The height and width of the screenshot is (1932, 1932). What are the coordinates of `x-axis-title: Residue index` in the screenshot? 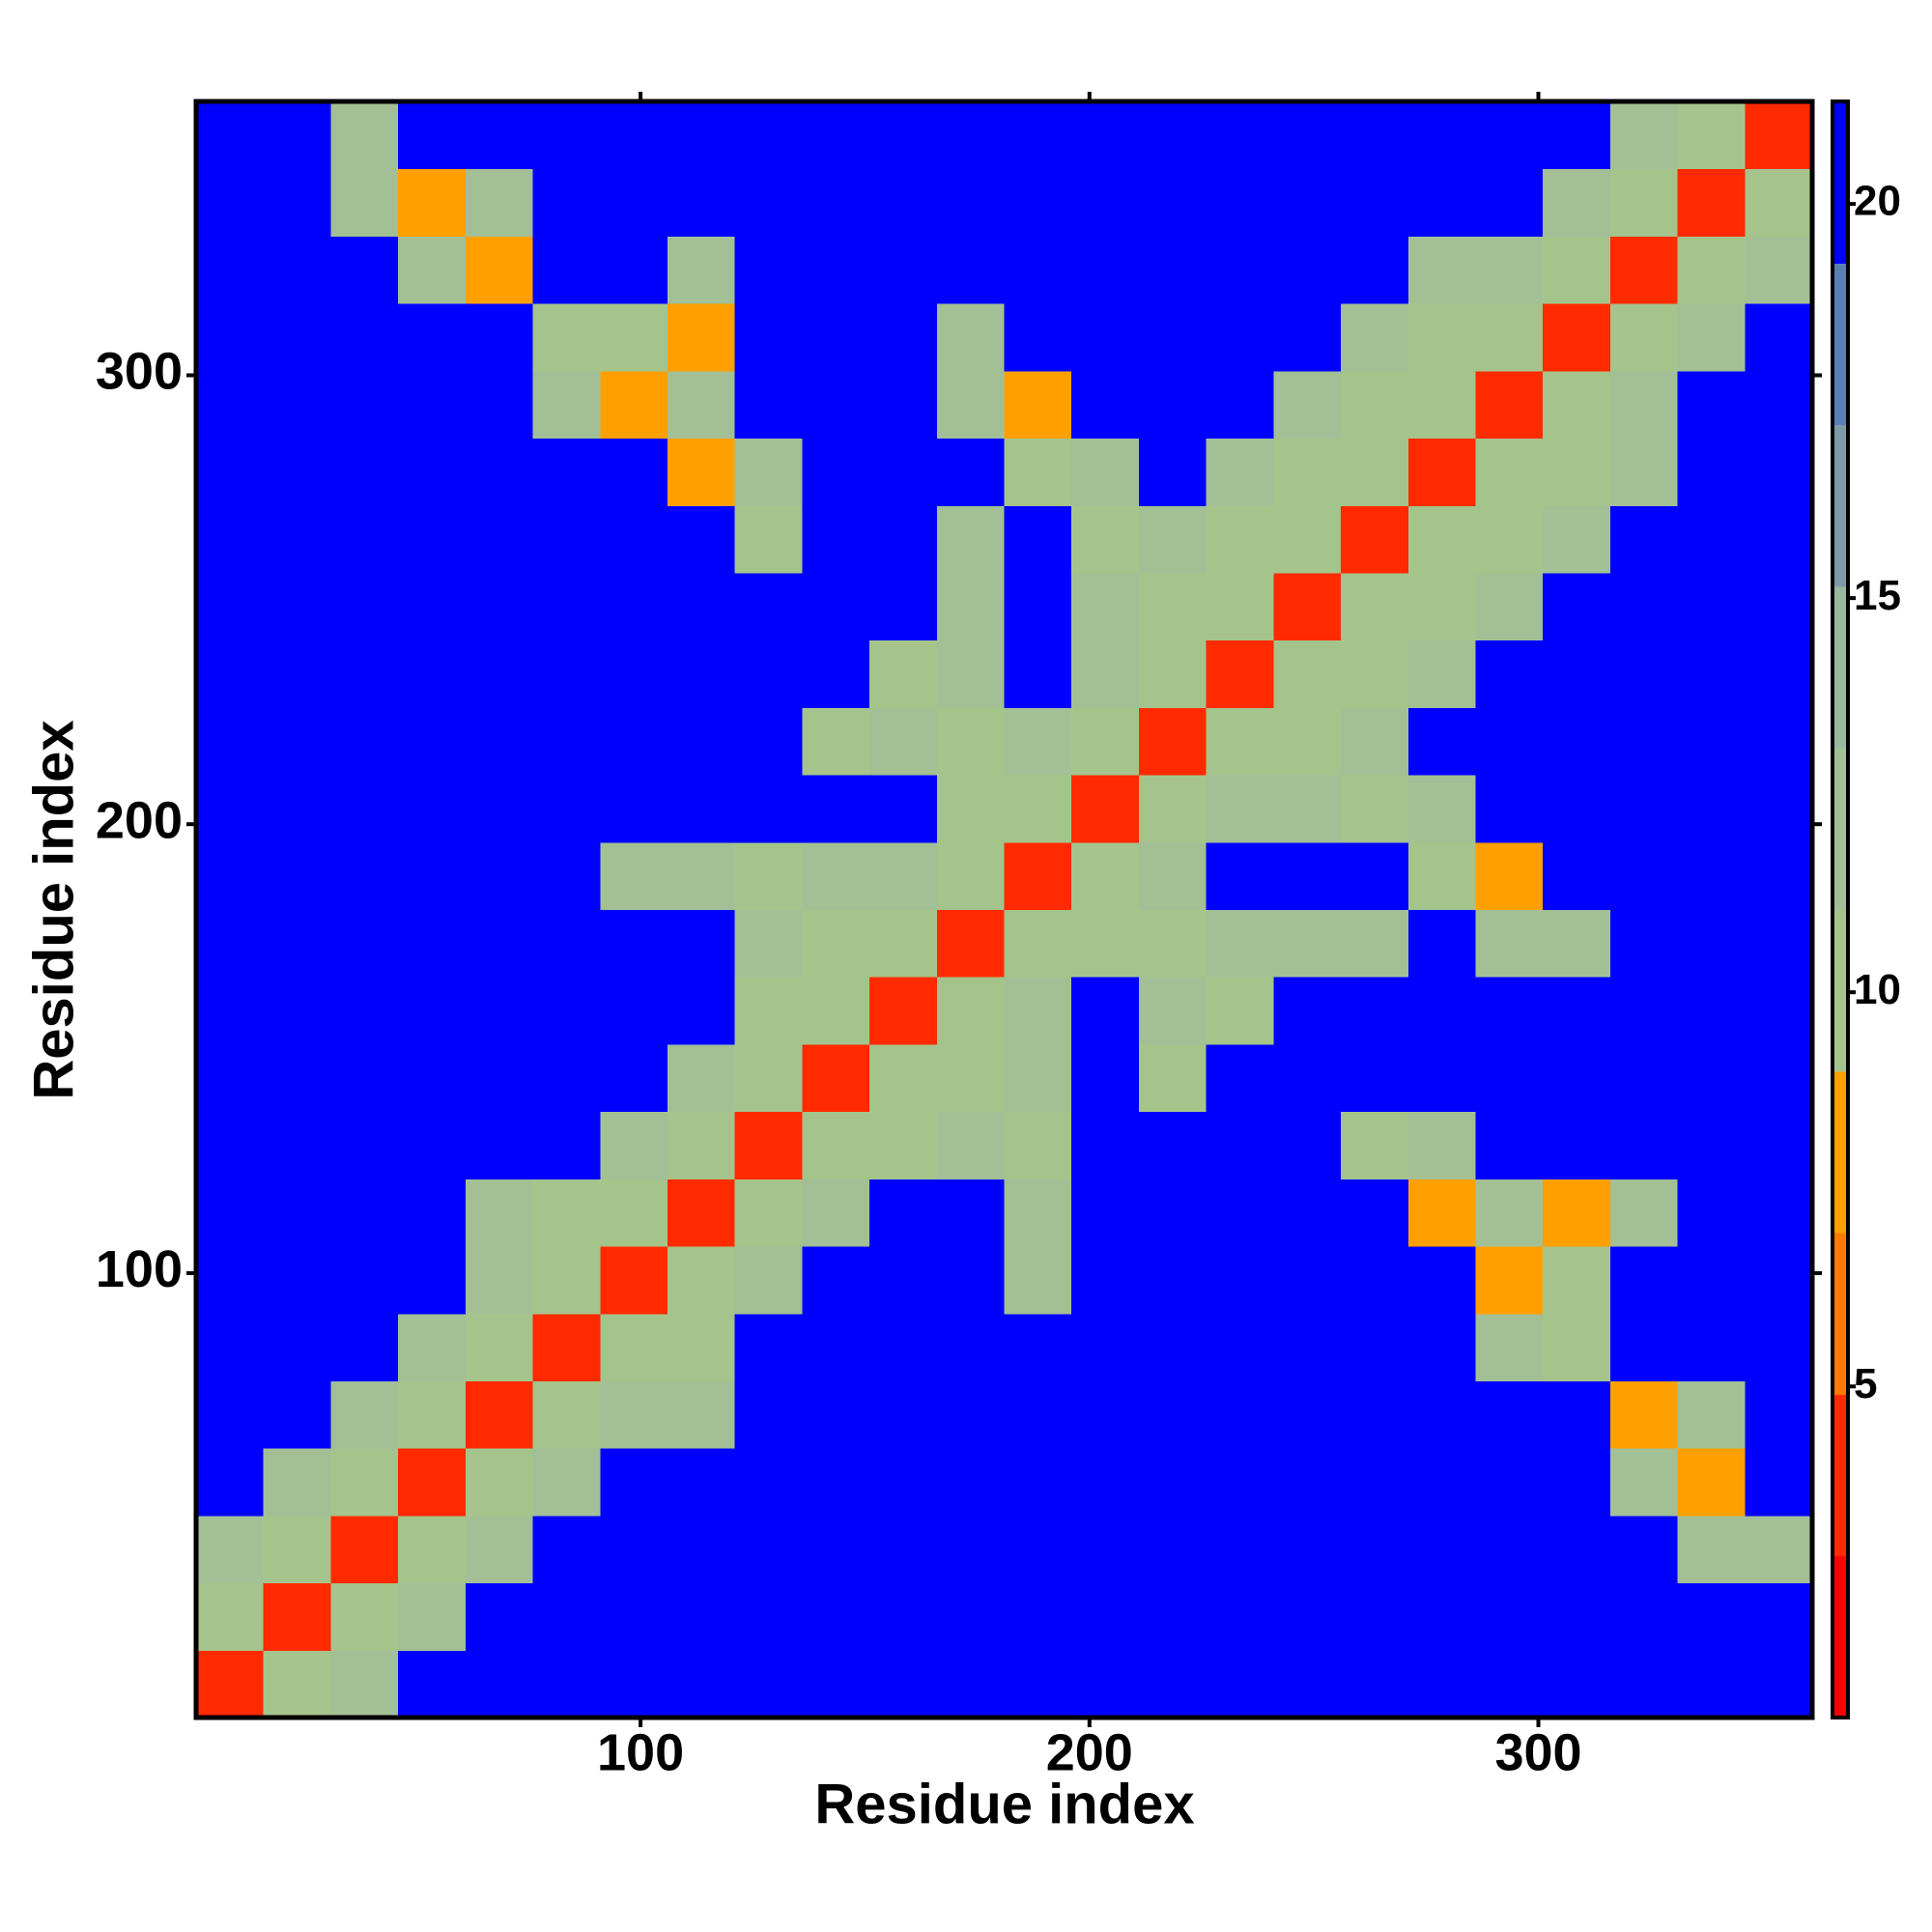 It's located at (1004, 1804).